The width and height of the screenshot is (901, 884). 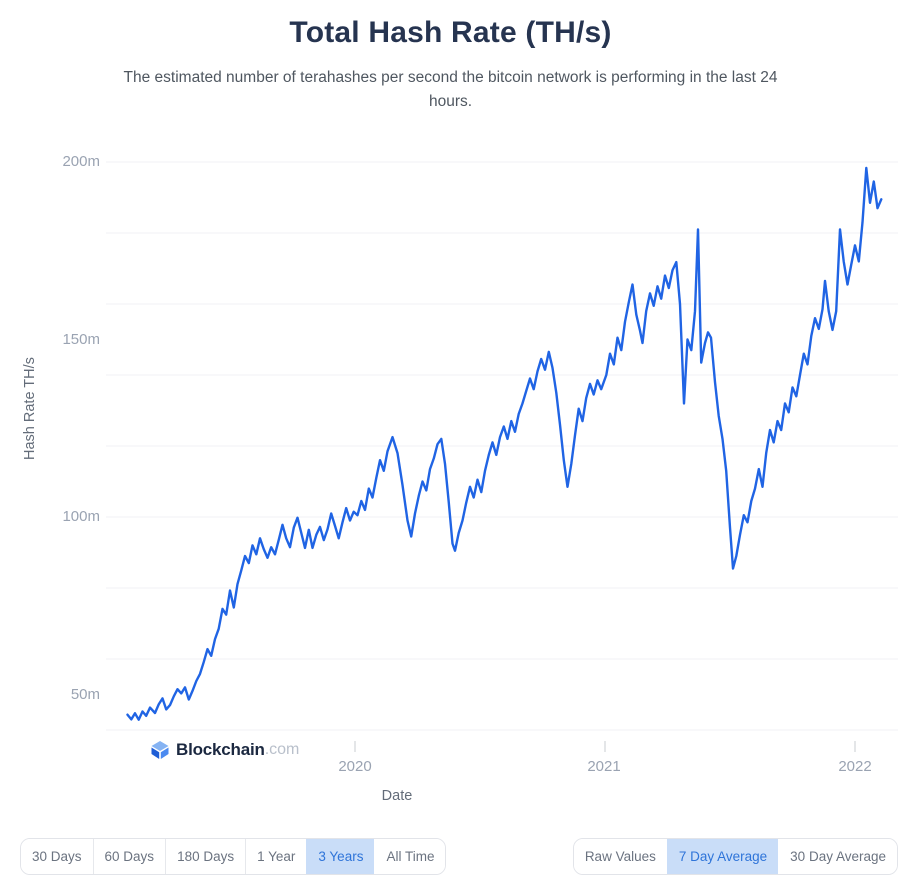 What do you see at coordinates (81, 339) in the screenshot?
I see `y-axis-label-150m: 150m` at bounding box center [81, 339].